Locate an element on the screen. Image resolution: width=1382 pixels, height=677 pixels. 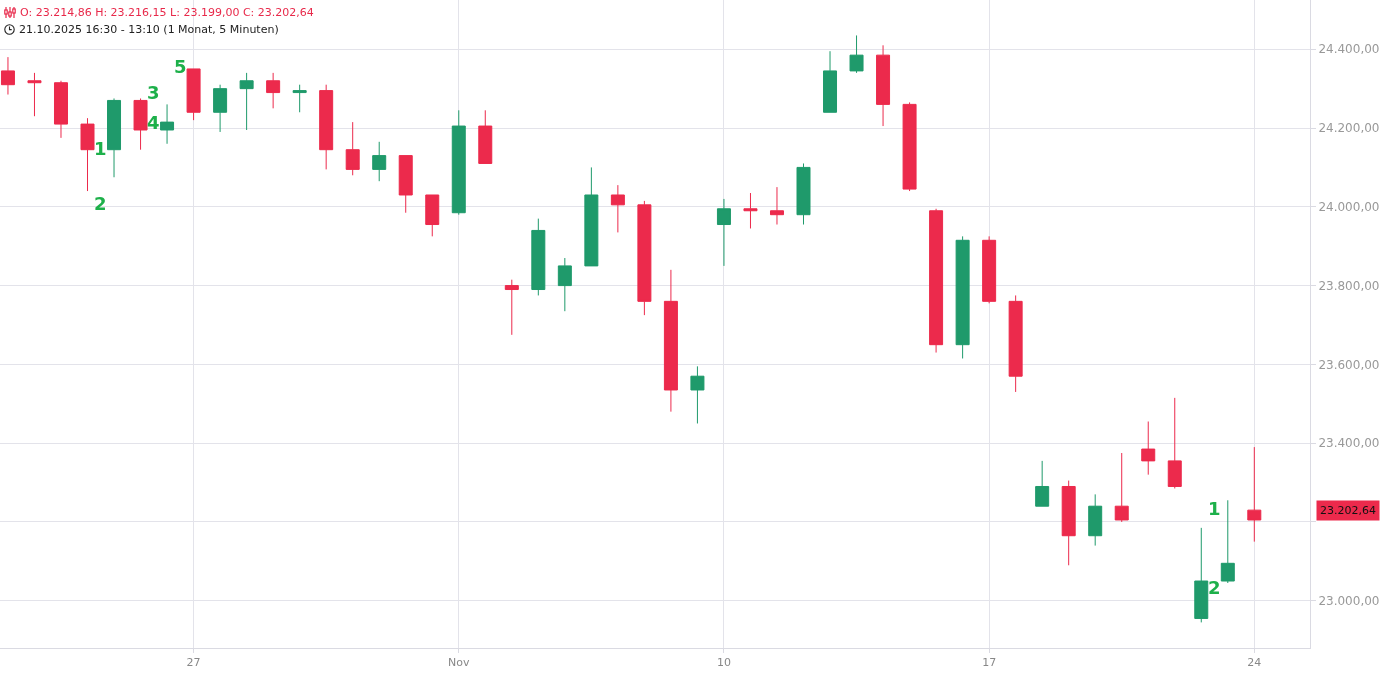
text: O: 23.214,86 H: 23.216,15 L: 23.199,00 C: 23.202,64 is located at coordinates (167, 13).